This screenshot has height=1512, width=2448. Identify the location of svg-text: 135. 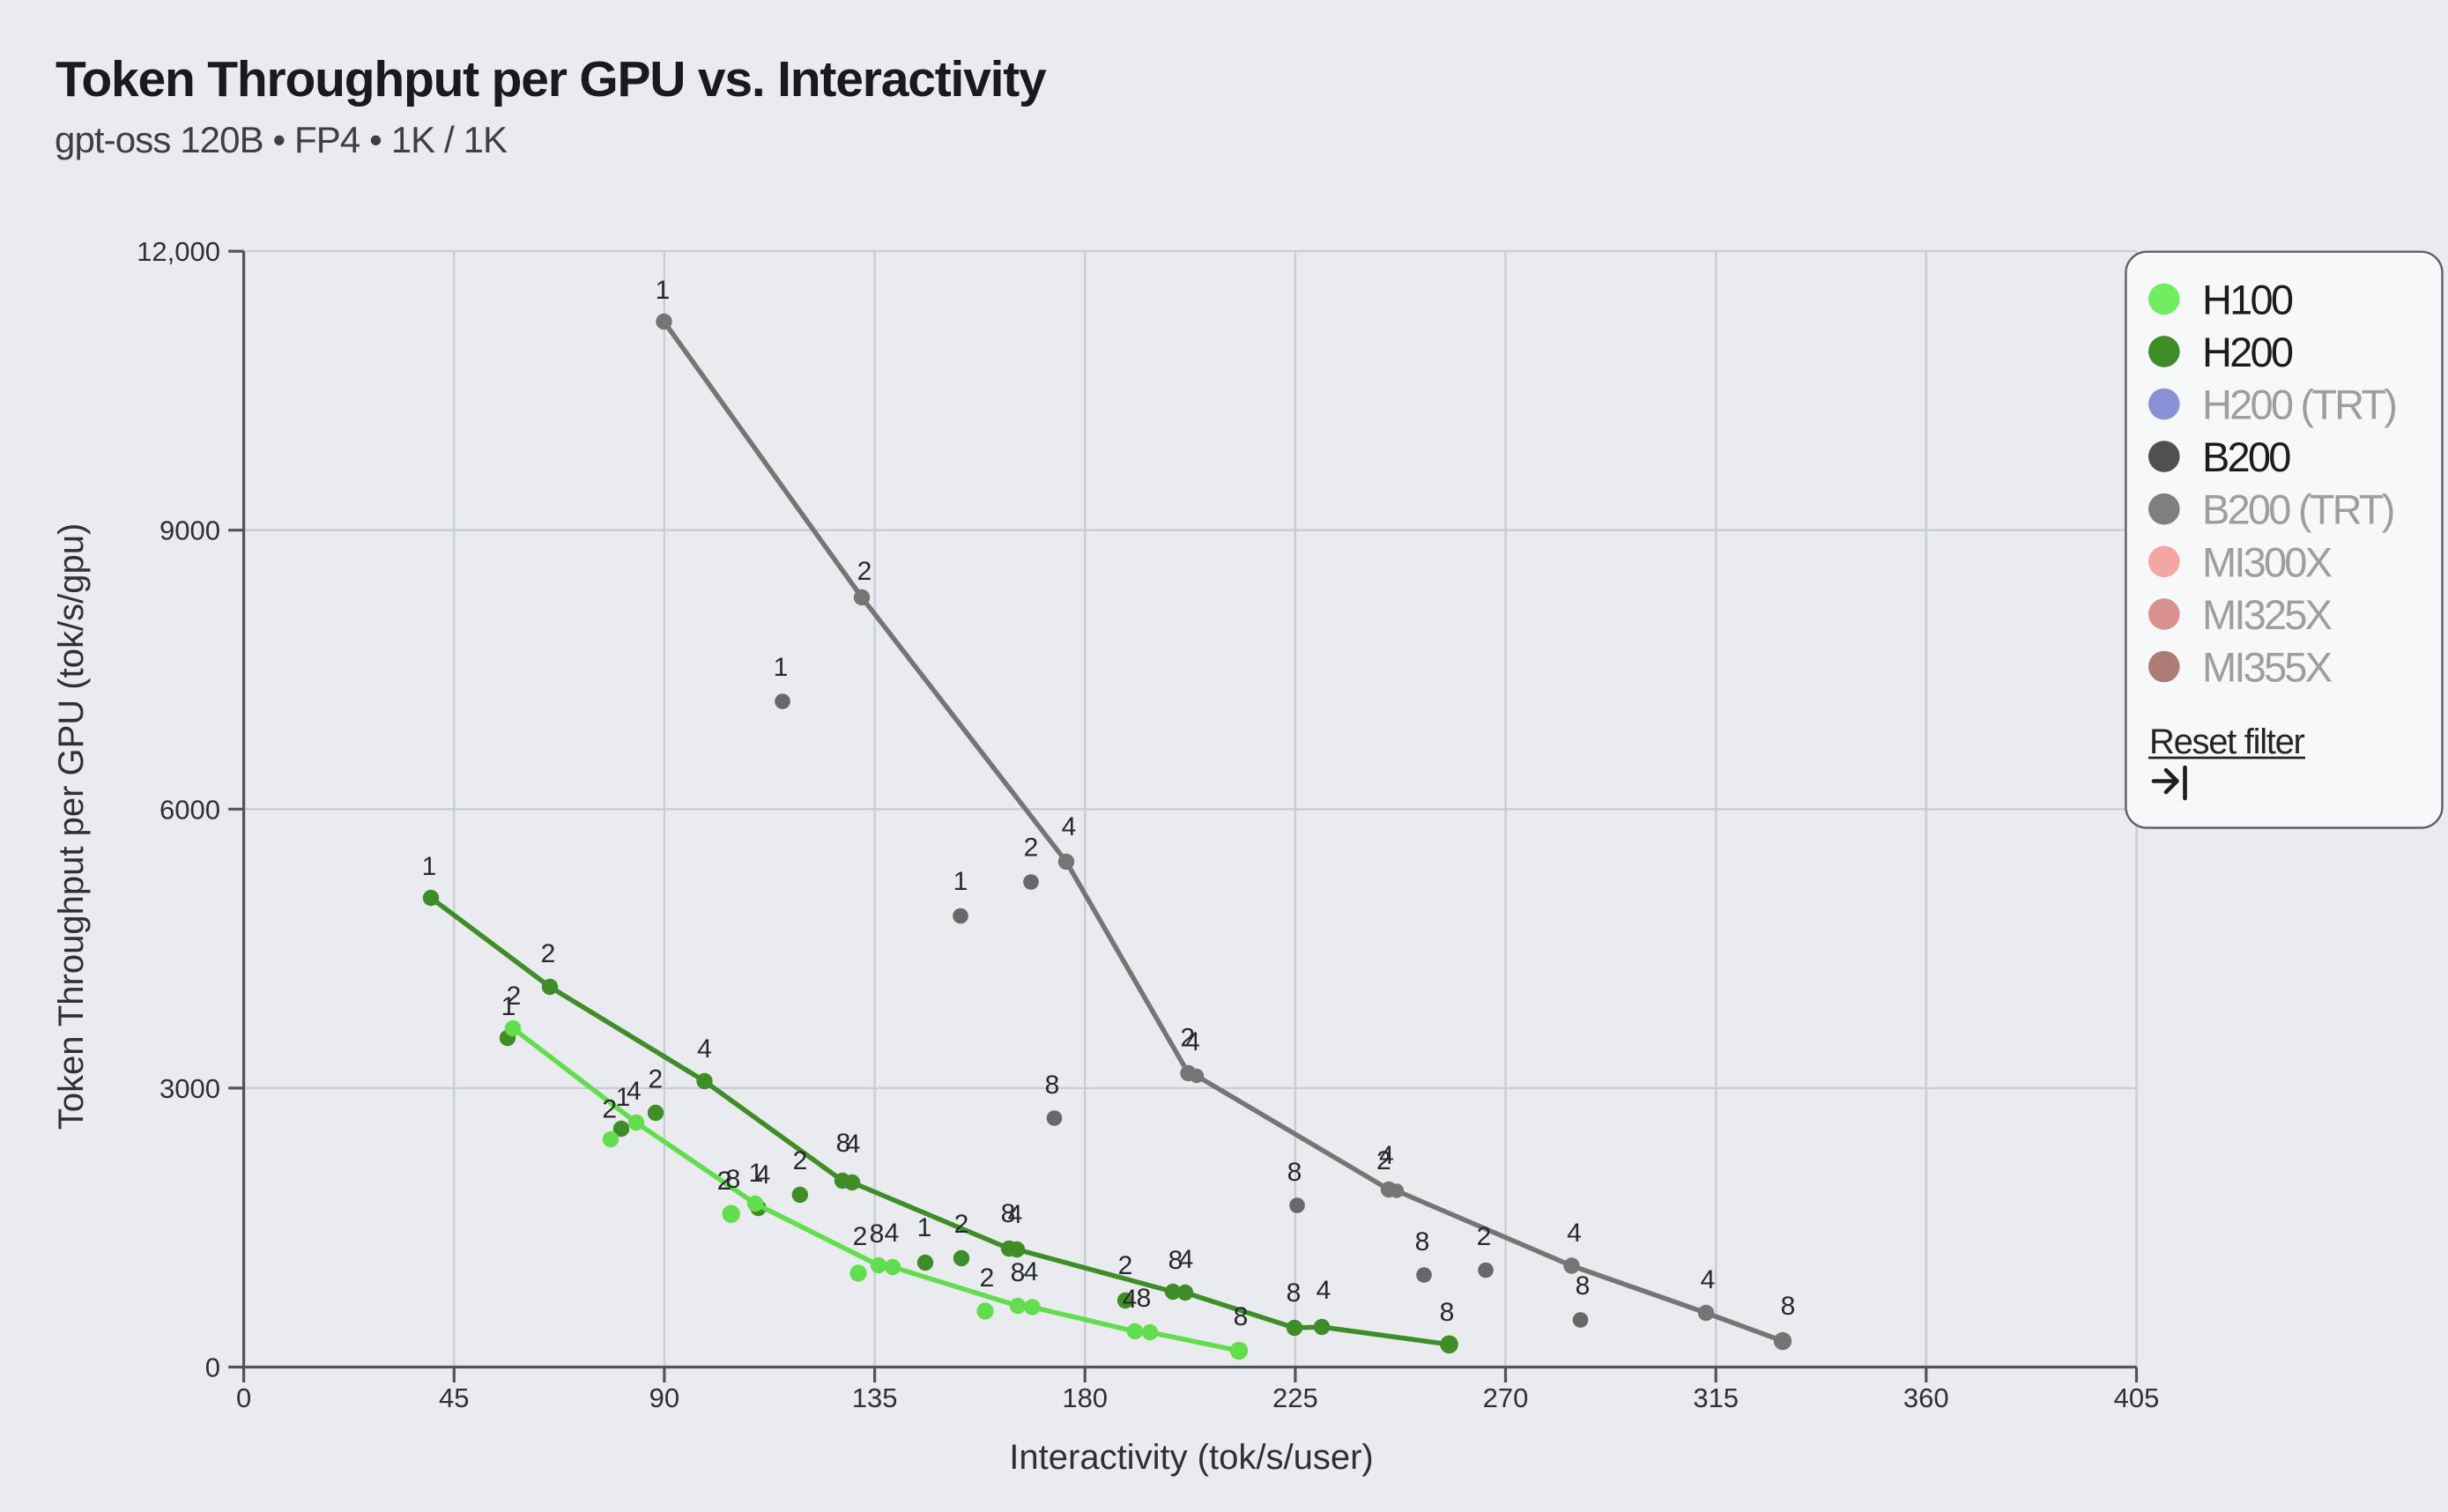
(875, 1397).